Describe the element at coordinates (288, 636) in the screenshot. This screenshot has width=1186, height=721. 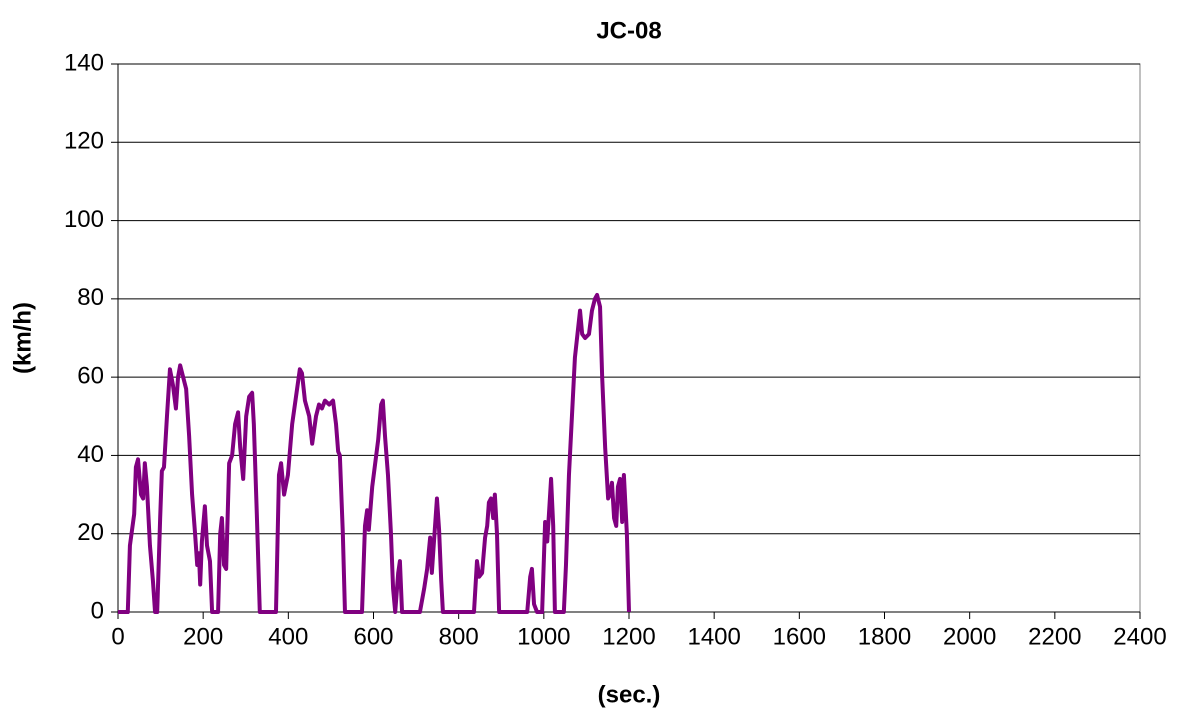
I see `x-tick-label: 400` at that location.